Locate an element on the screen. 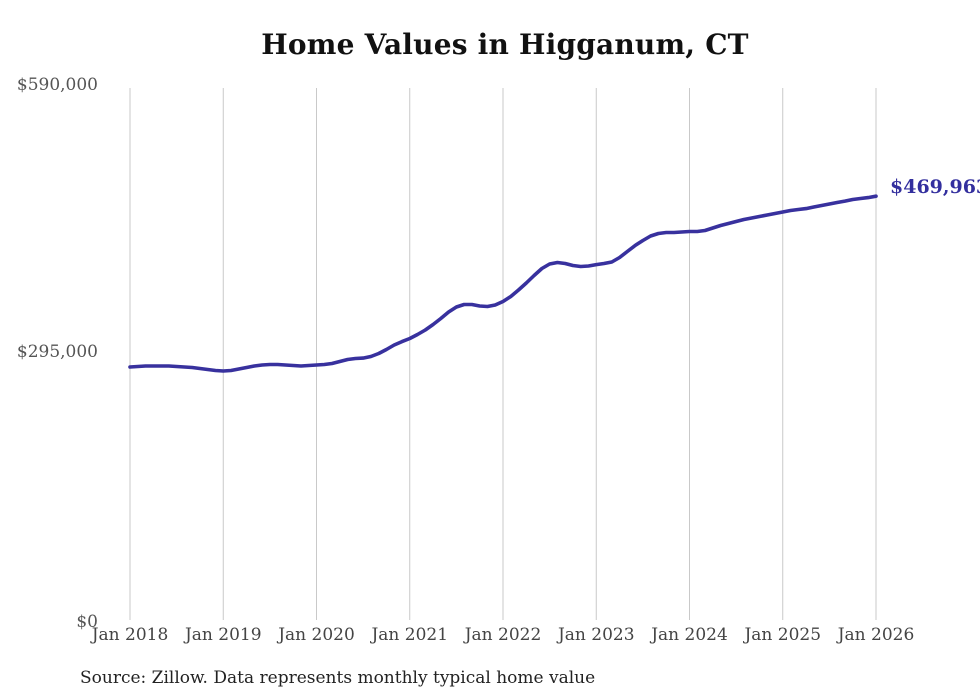 The image size is (980, 699). x-axis-label: Jan 2024 is located at coordinates (689, 635).